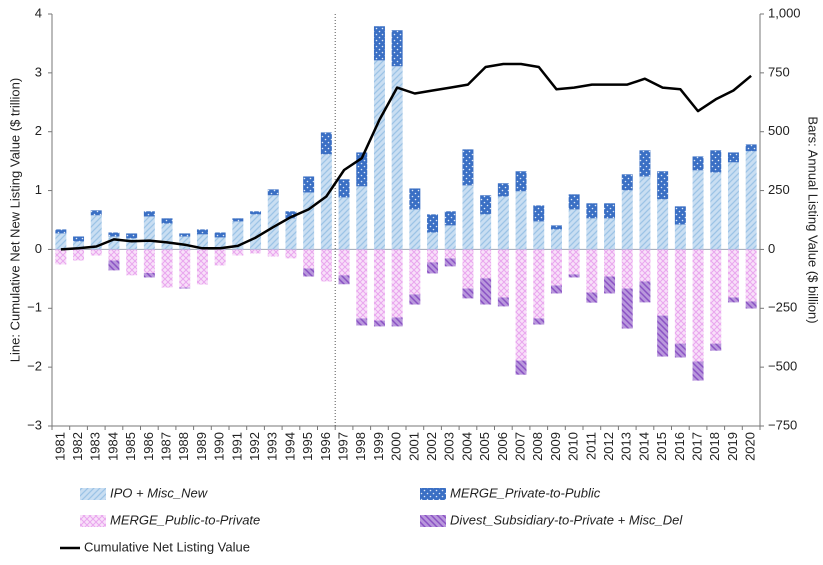 This screenshot has height=565, width=823. What do you see at coordinates (813, 219) in the screenshot?
I see `y2-axis-title: Bars: Annual Listing Value ($ billion)` at bounding box center [813, 219].